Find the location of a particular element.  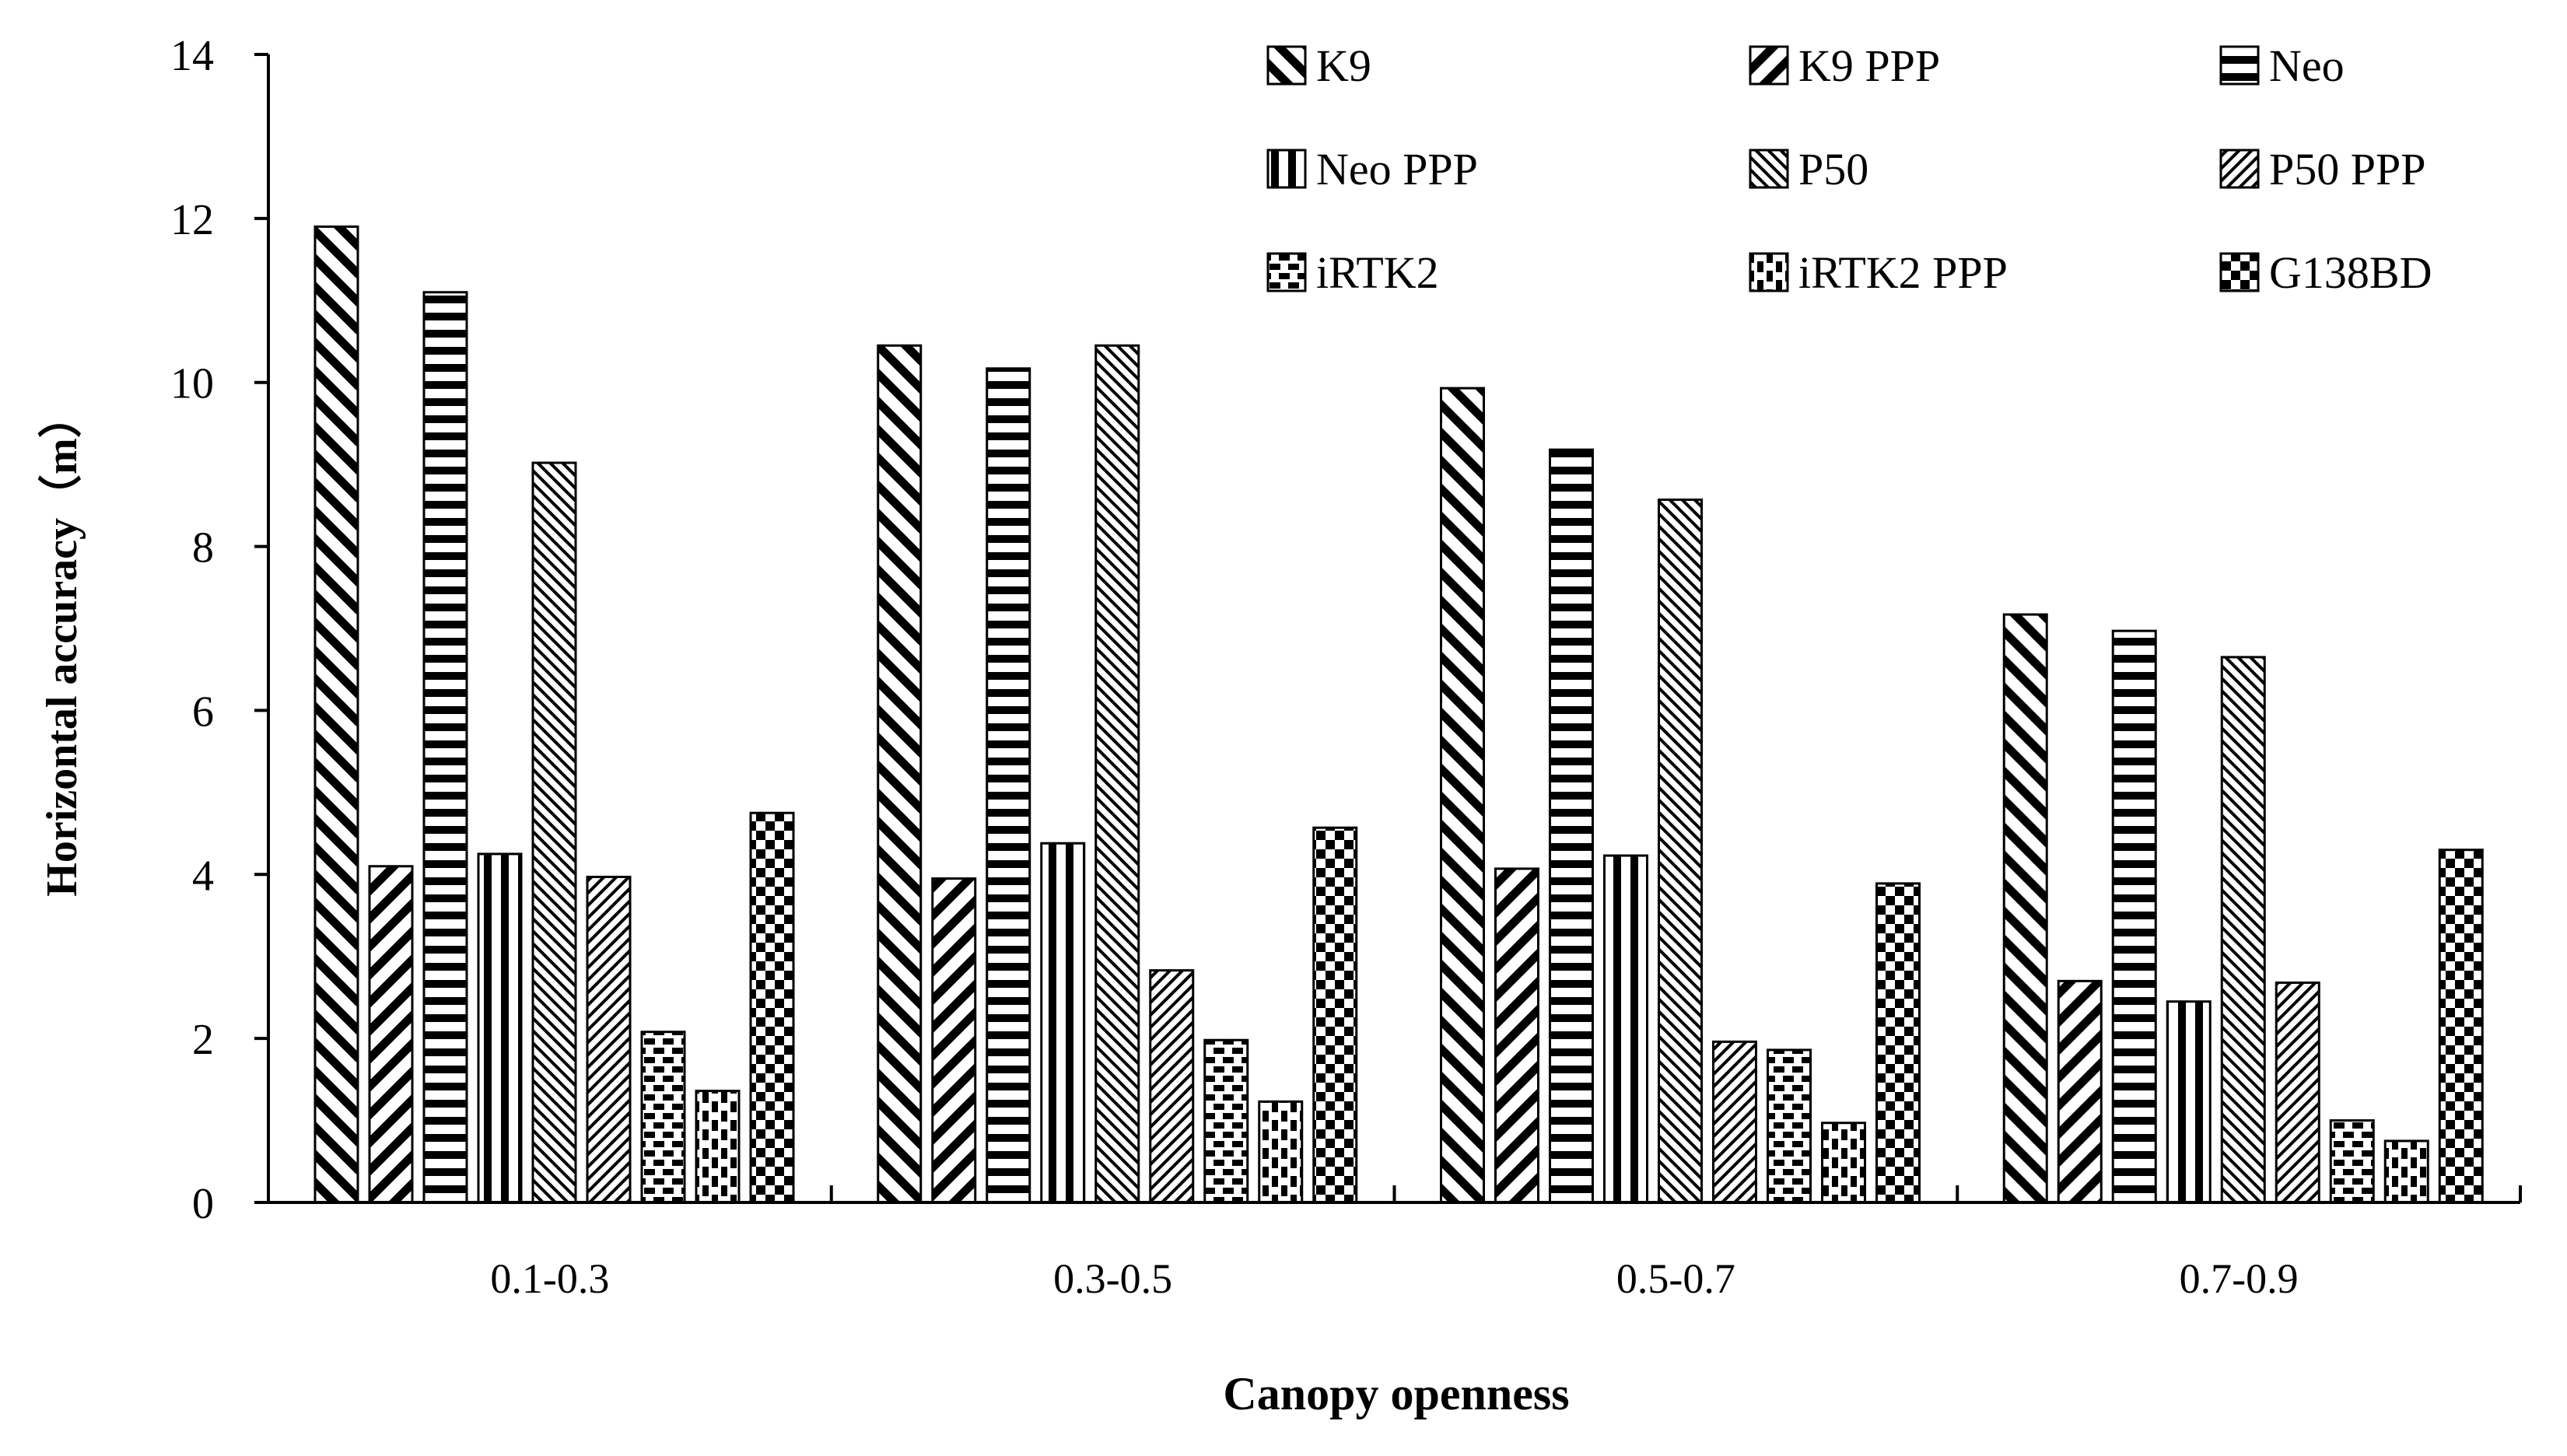

bar-g138bd-0.7-0.9 is located at coordinates (2461, 1027).